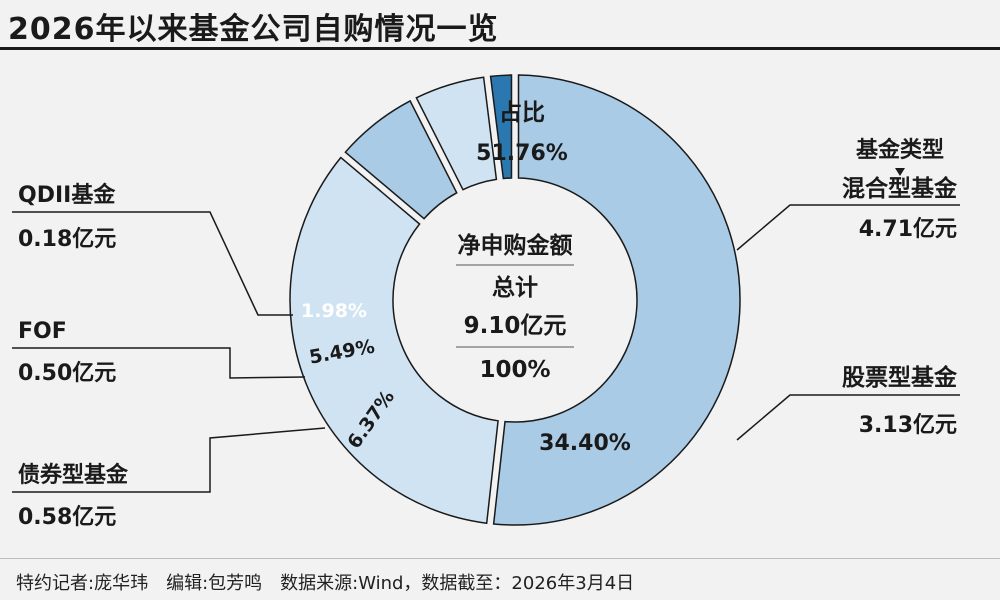 The image size is (1000, 600). I want to click on percent-label-1: 34.40%, so click(585, 443).